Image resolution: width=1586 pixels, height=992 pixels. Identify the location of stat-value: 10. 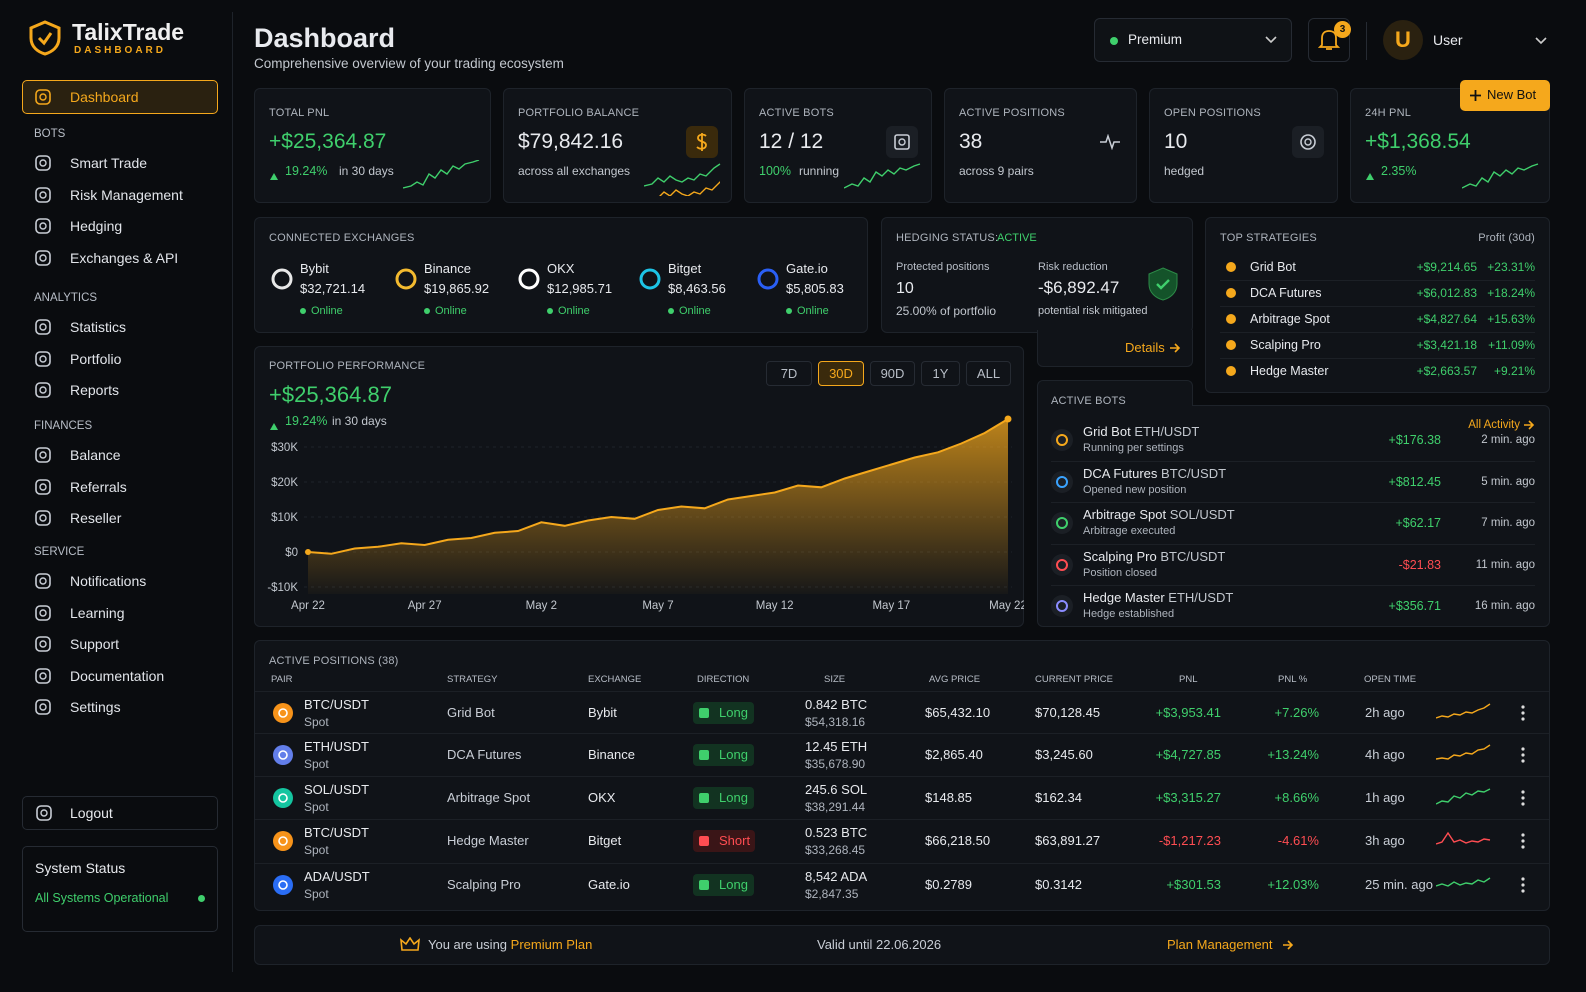
(1176, 141).